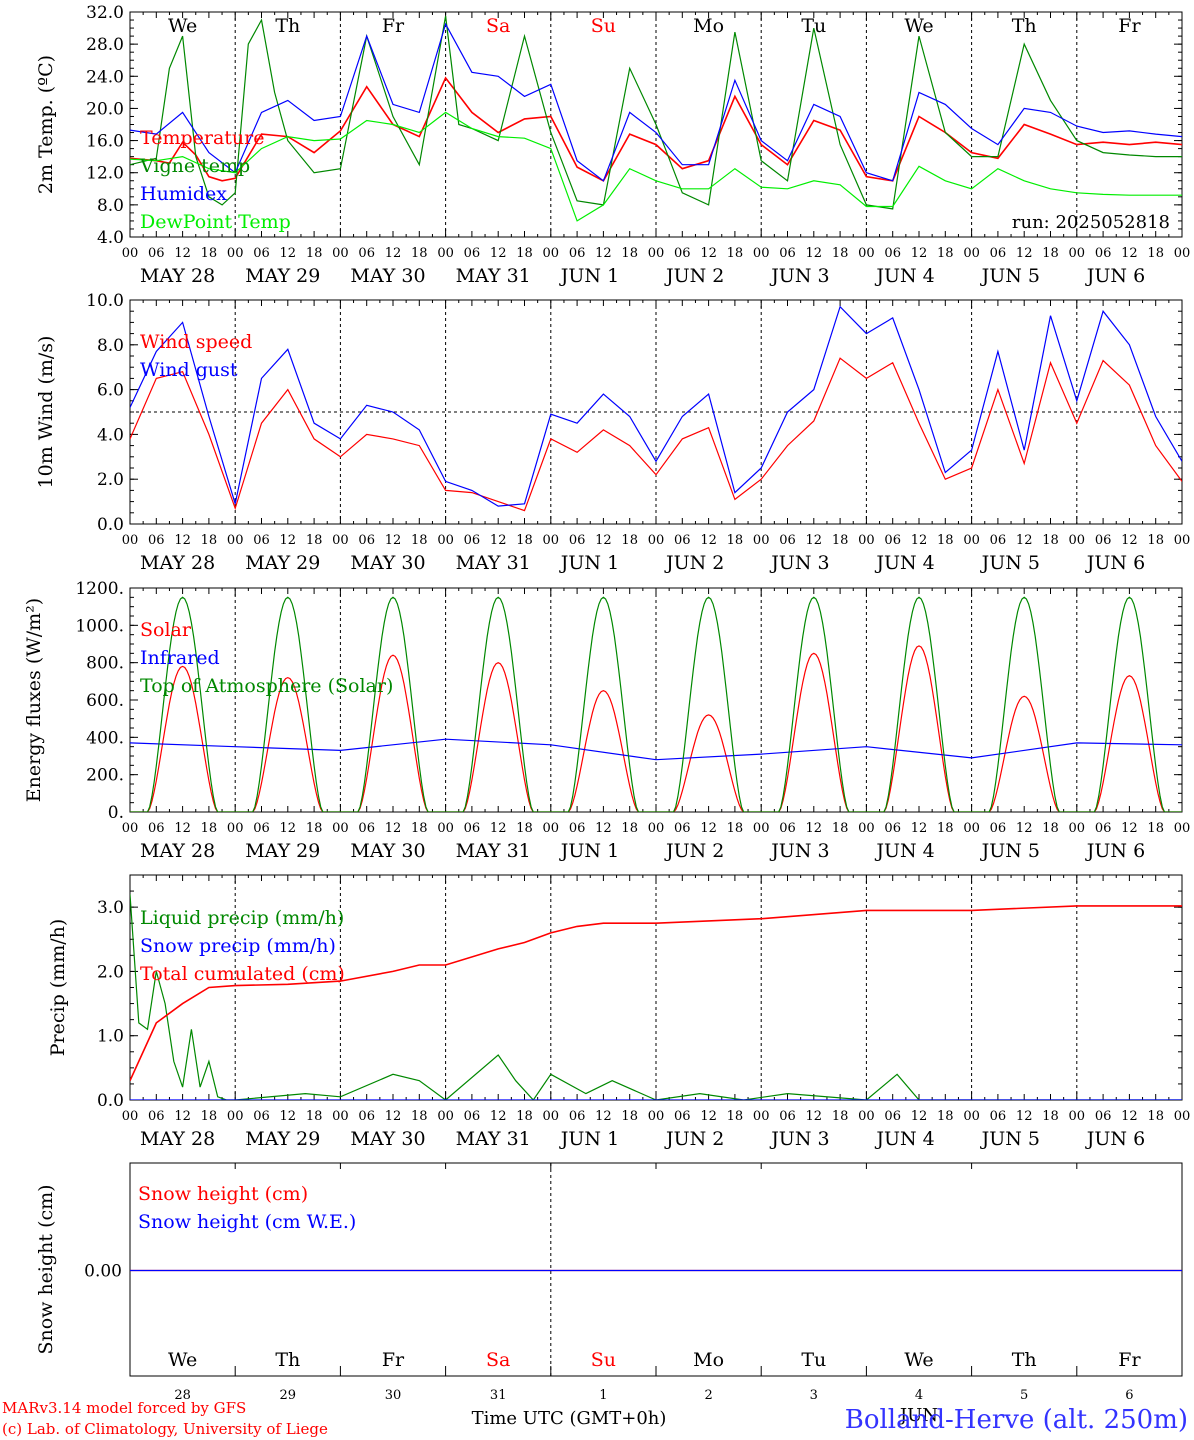  I want to click on legend-entry: Liquid precip (mm/h), so click(242, 918).